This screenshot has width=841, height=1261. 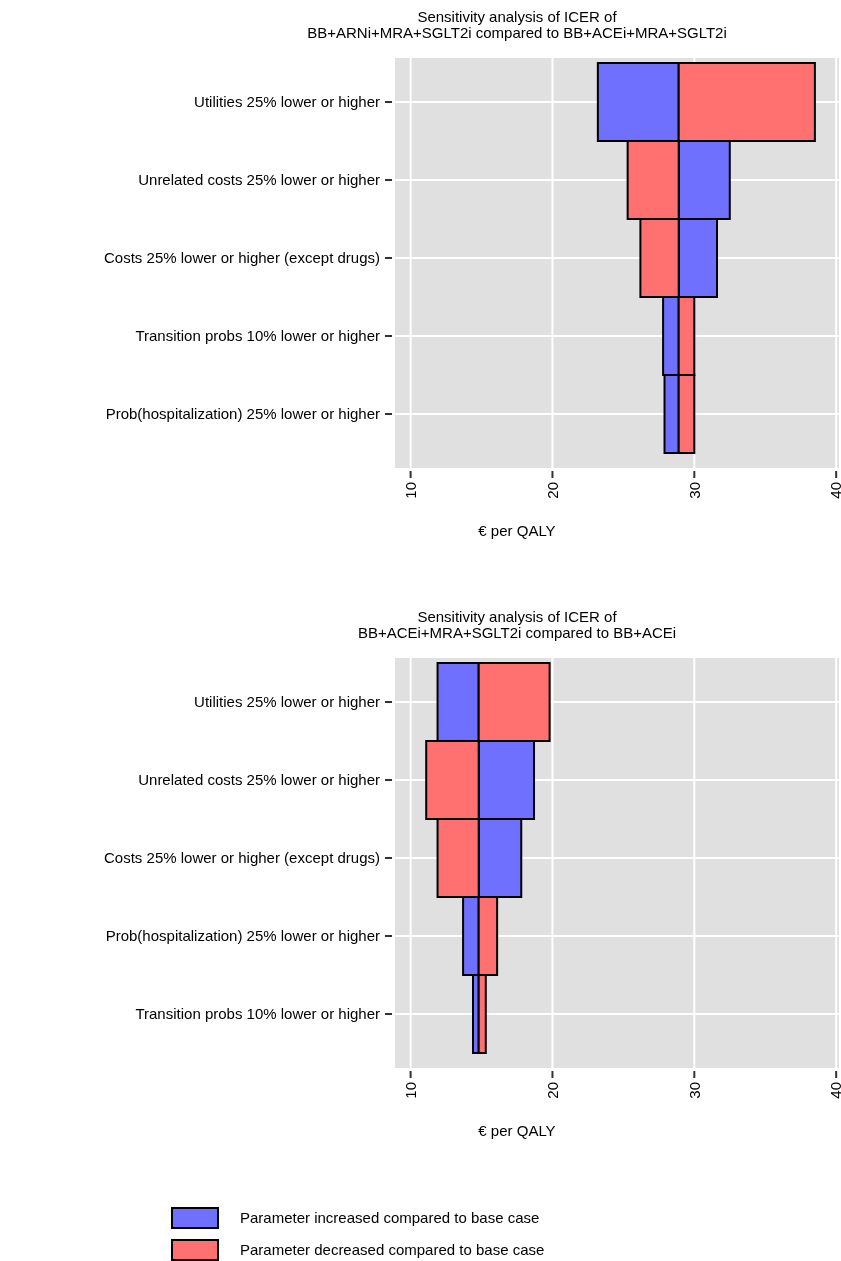 I want to click on legend-label: Parameter decreased compared to base case, so click(x=392, y=1250).